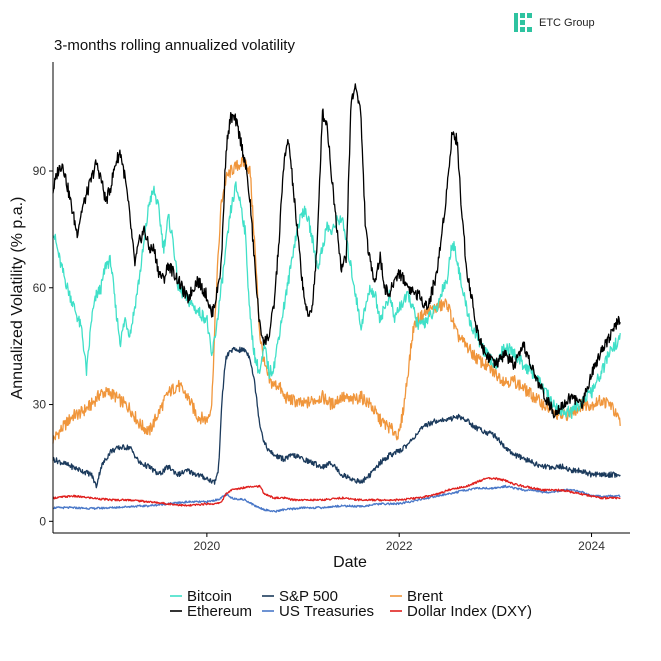 This screenshot has height=661, width=661. I want to click on series-line-dollar-index-dxy, so click(336, 491).